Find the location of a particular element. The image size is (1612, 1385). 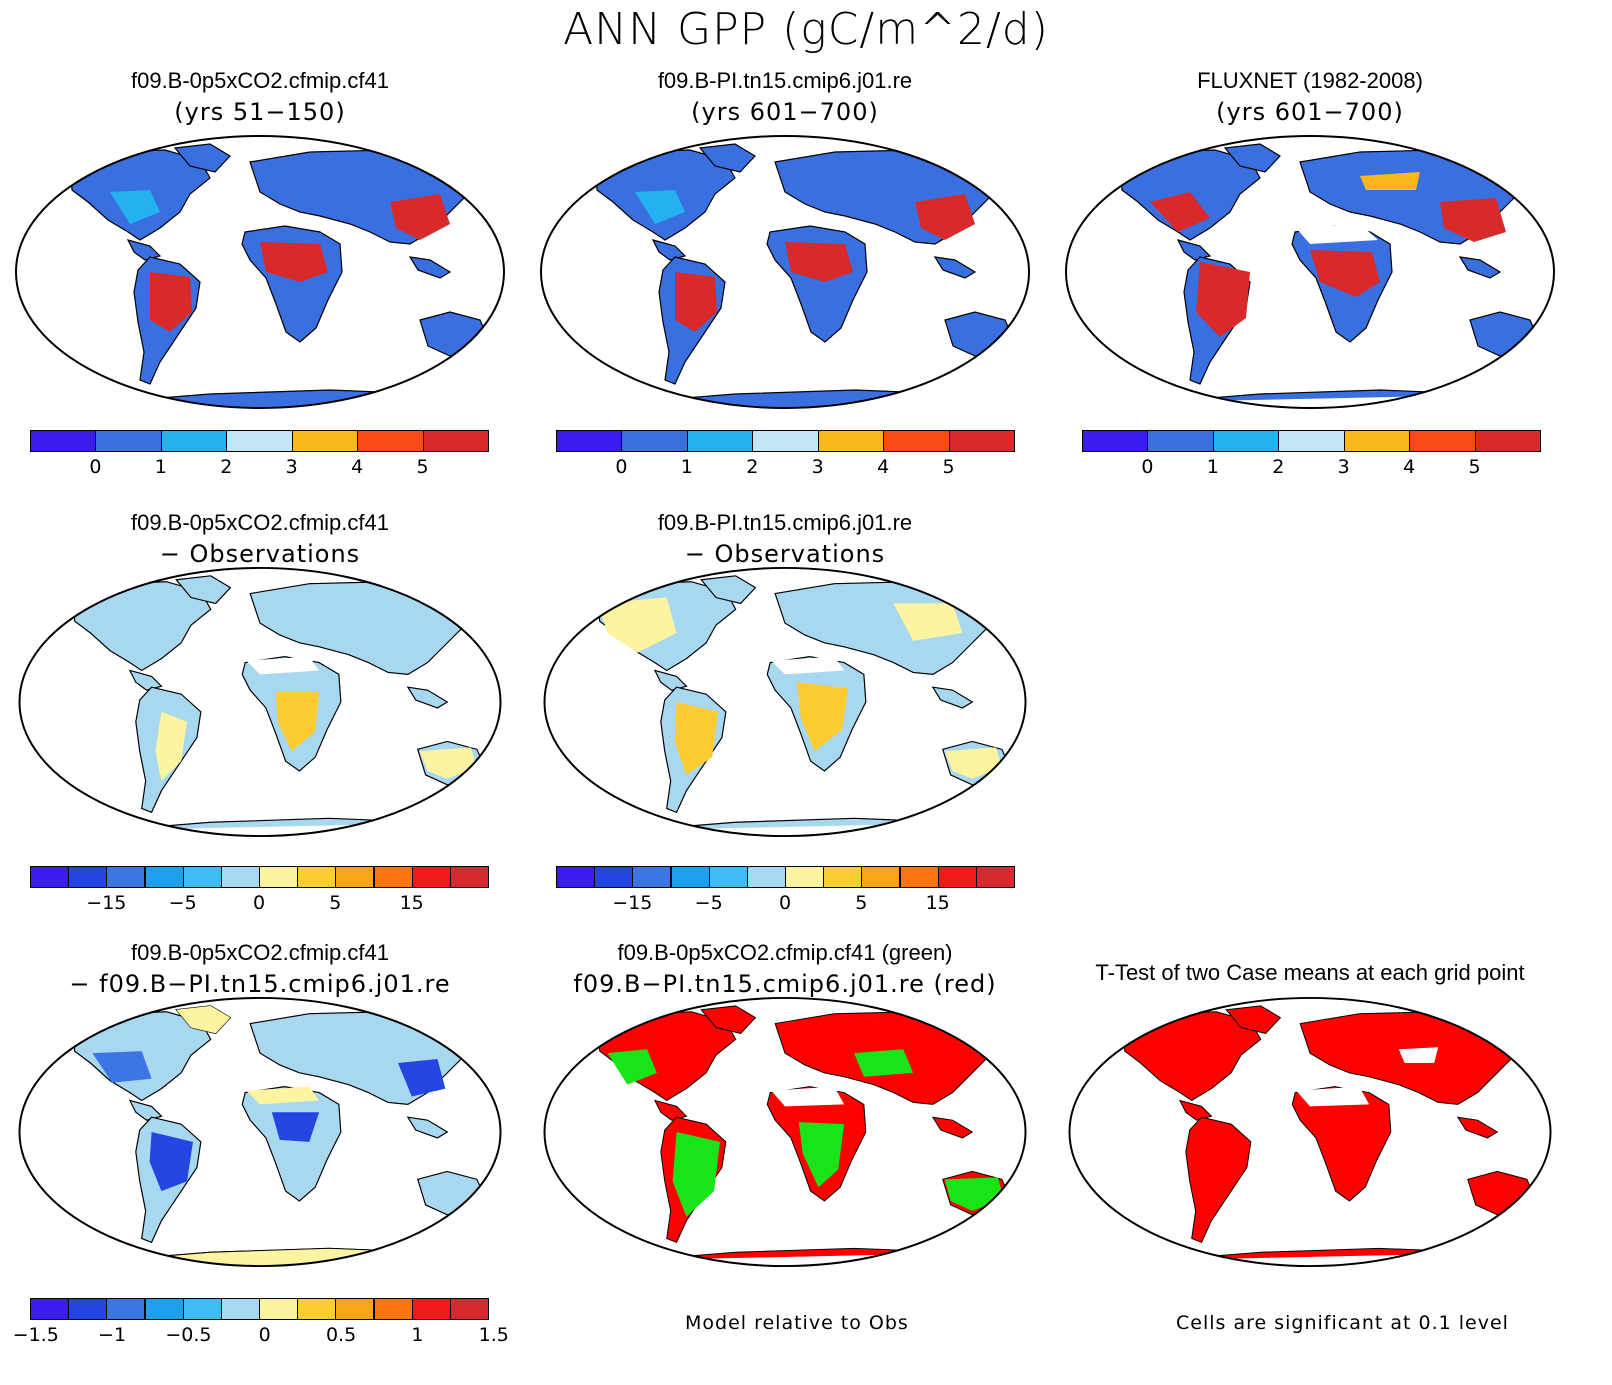

tropics-hotspot is located at coordinates (171, 302).